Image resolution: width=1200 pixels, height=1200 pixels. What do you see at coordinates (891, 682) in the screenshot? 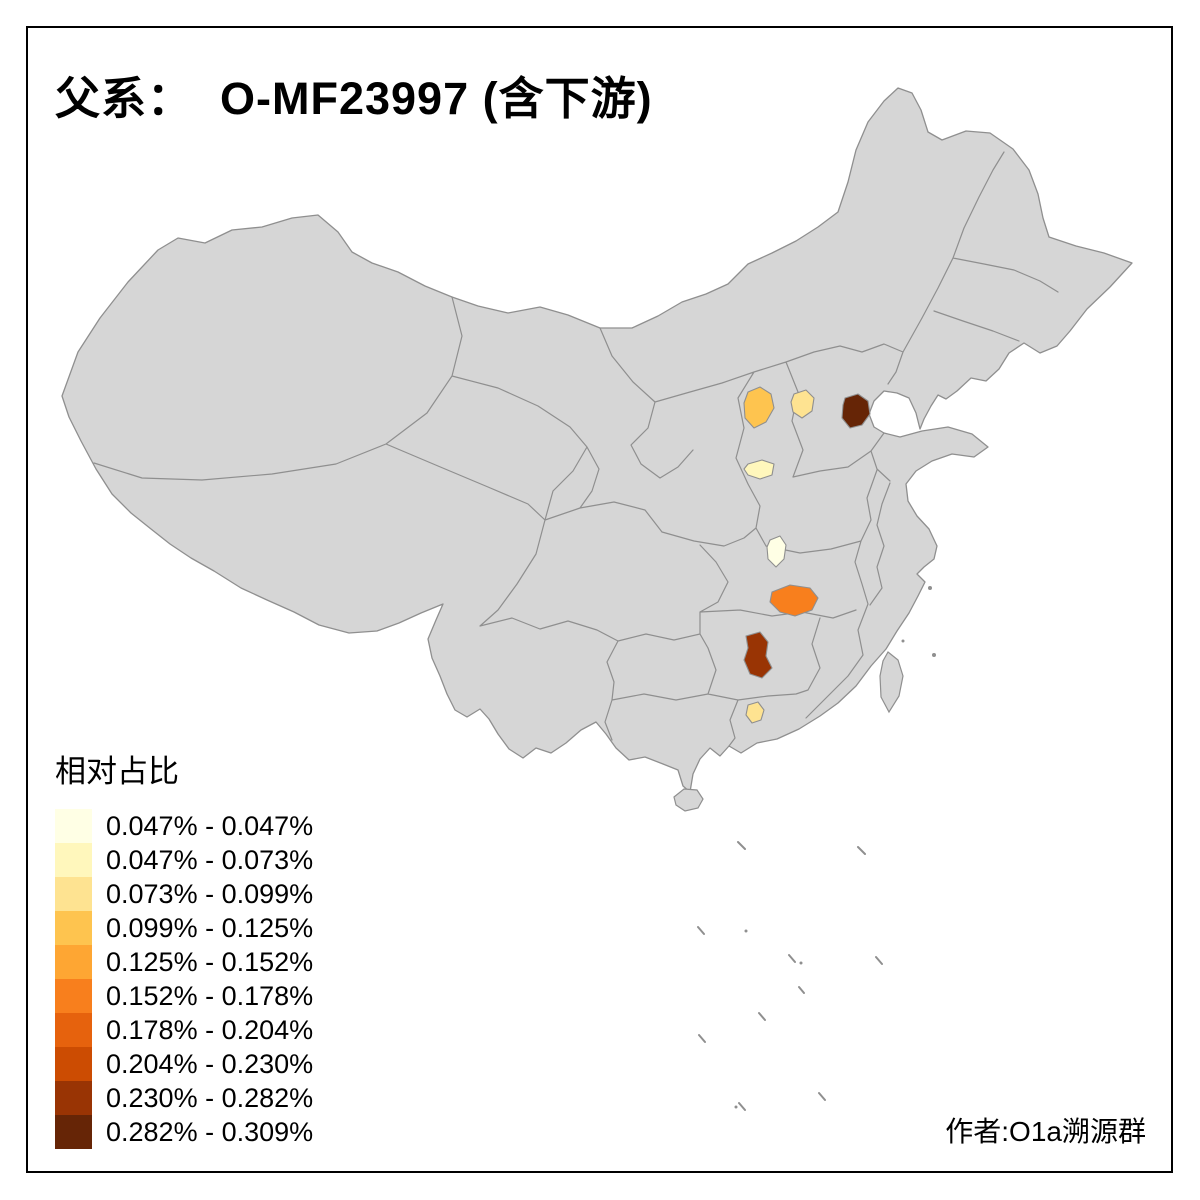
I see `taiwan-island` at bounding box center [891, 682].